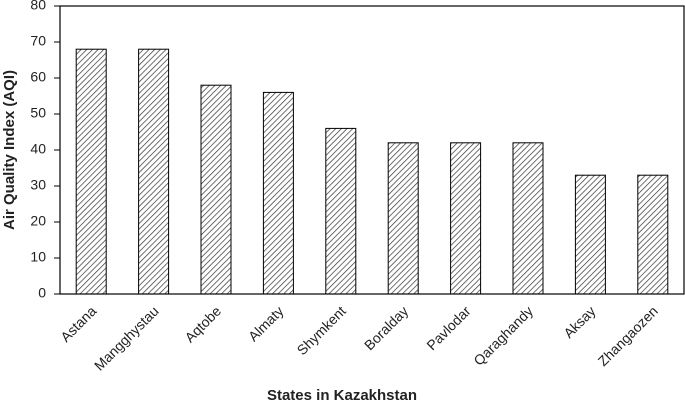  What do you see at coordinates (78, 324) in the screenshot?
I see `x-tick-label: Astana` at bounding box center [78, 324].